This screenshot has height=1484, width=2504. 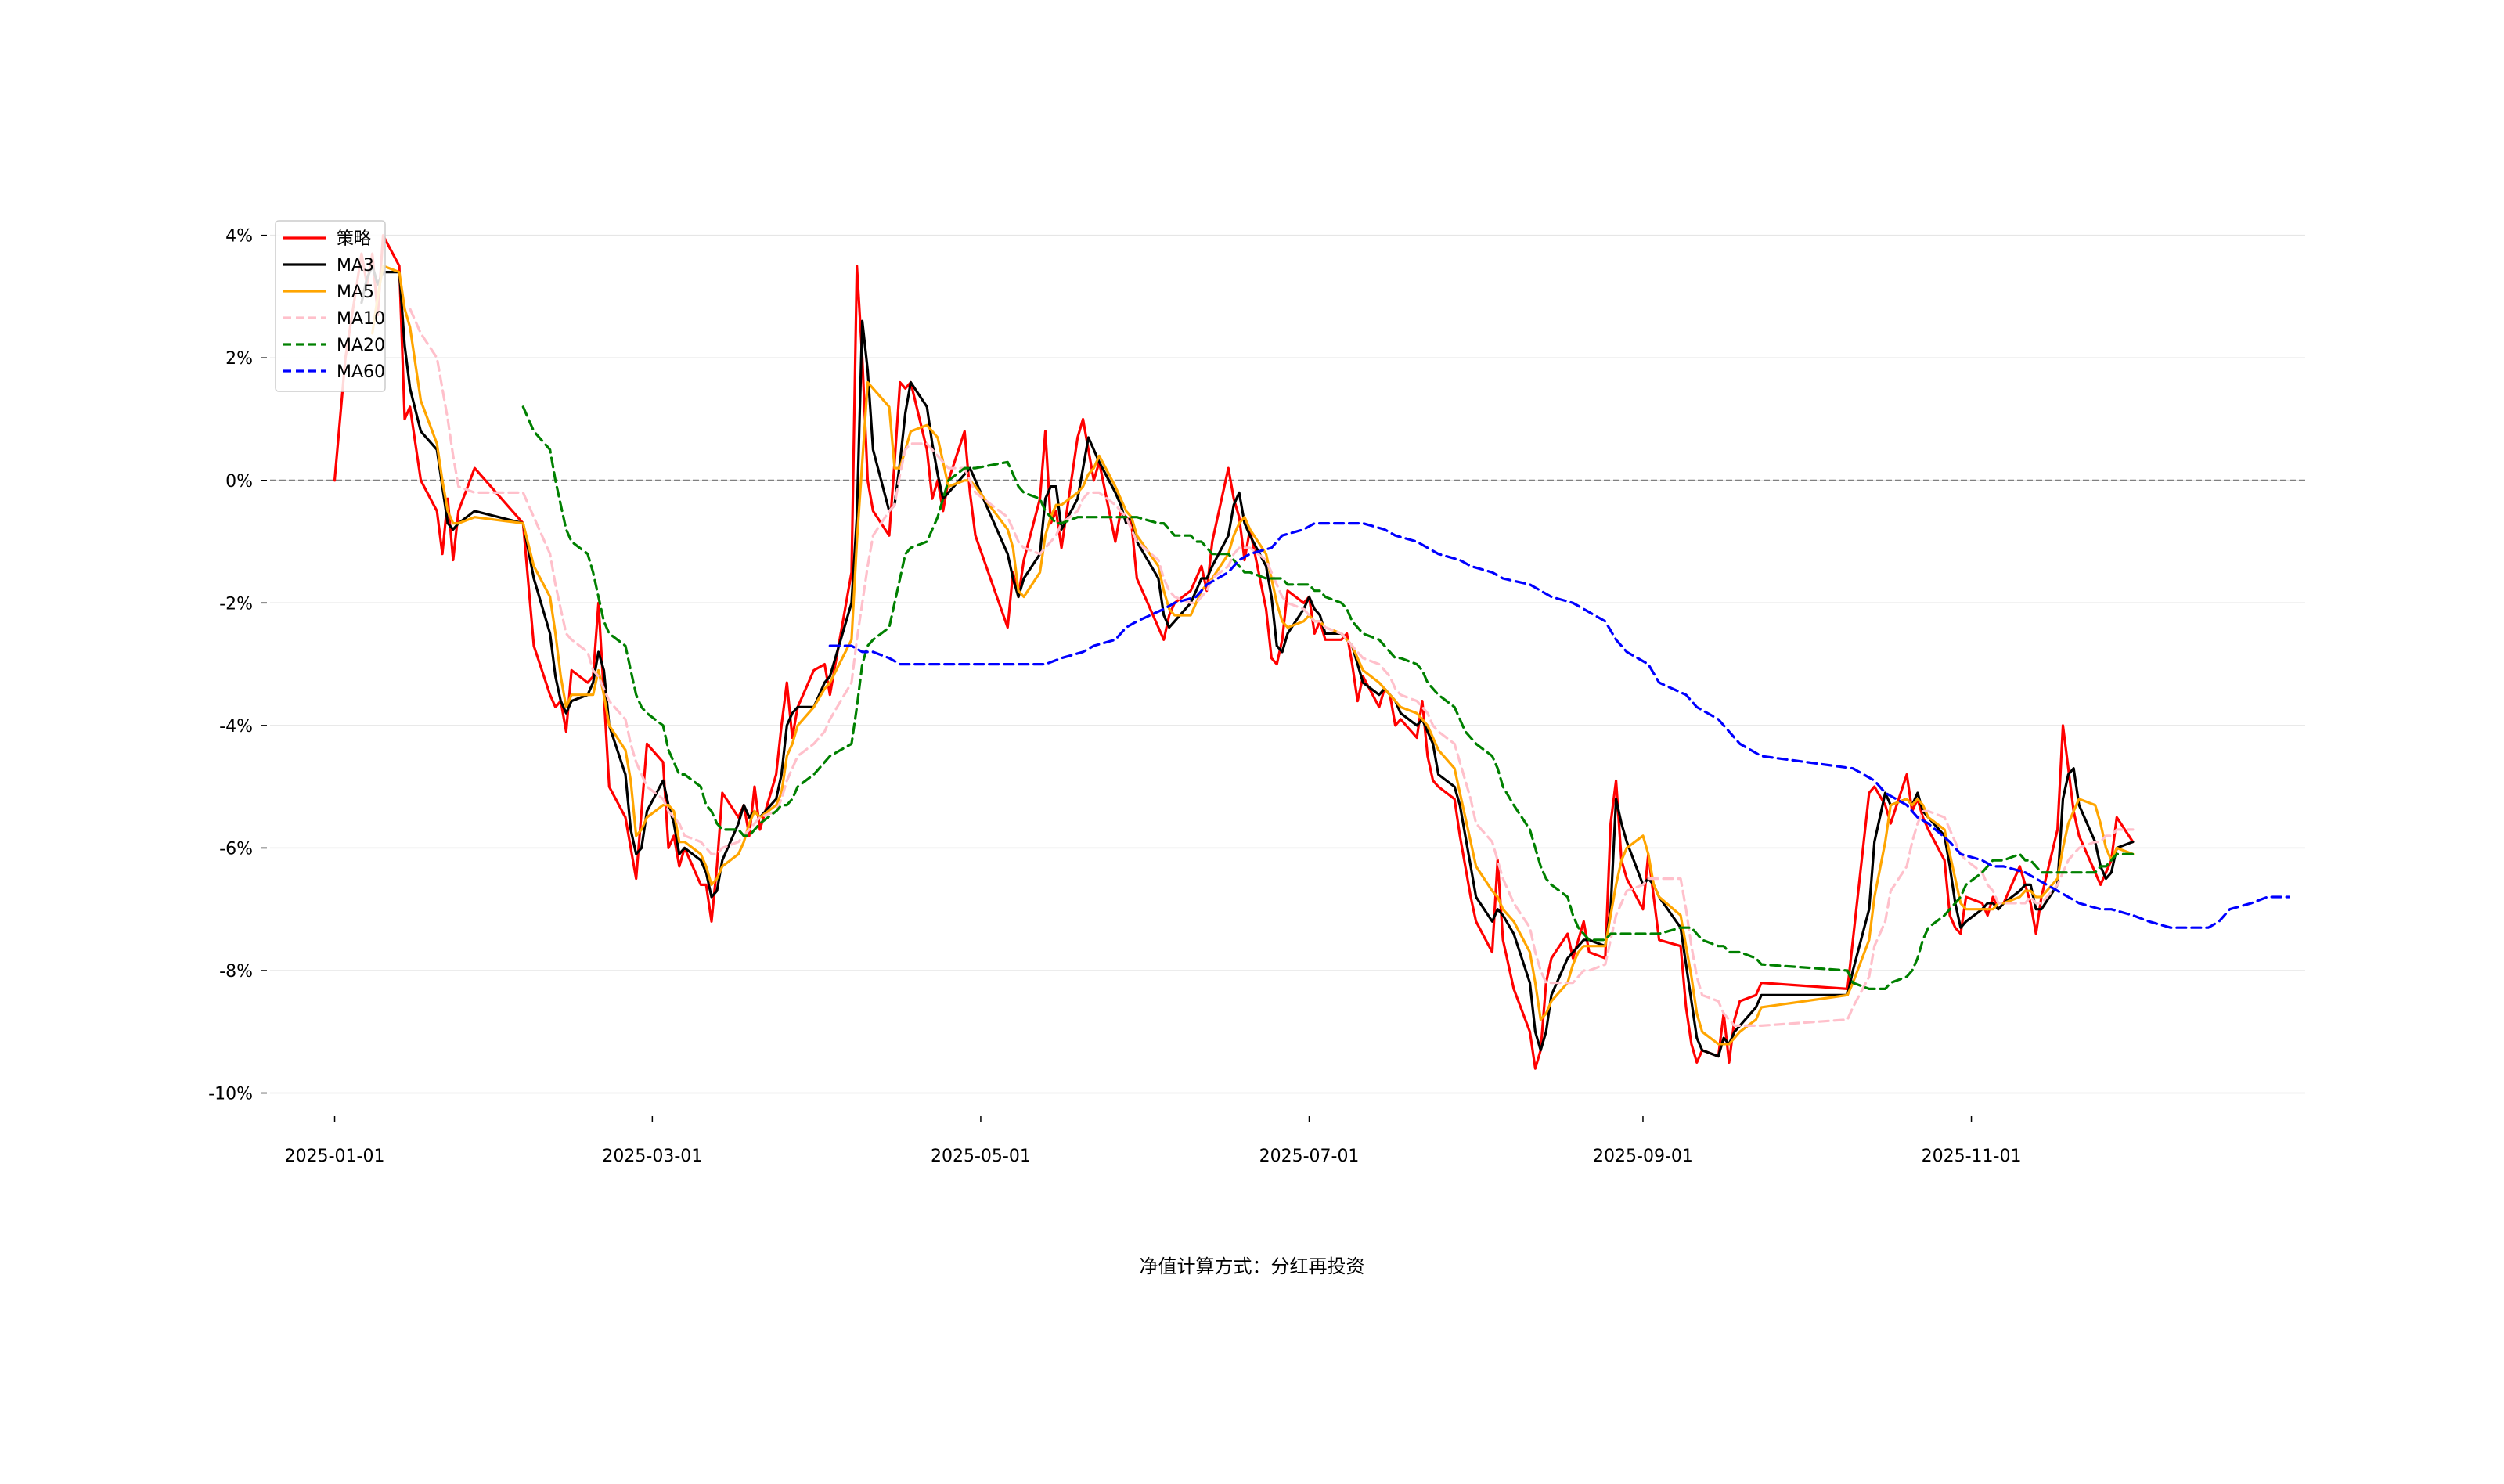 What do you see at coordinates (230, 1094) in the screenshot?
I see `y-tick-label: -10%` at bounding box center [230, 1094].